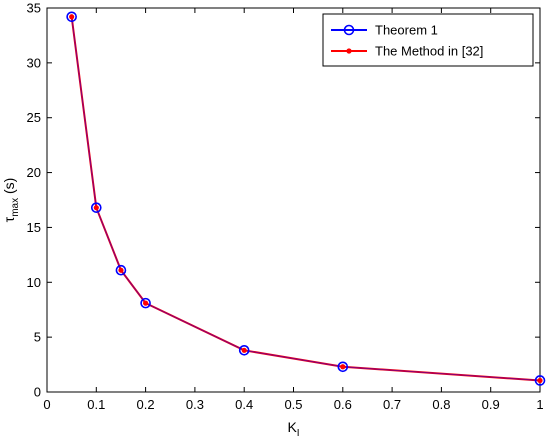  What do you see at coordinates (34, 227) in the screenshot?
I see `y-tick-label: 15` at bounding box center [34, 227].